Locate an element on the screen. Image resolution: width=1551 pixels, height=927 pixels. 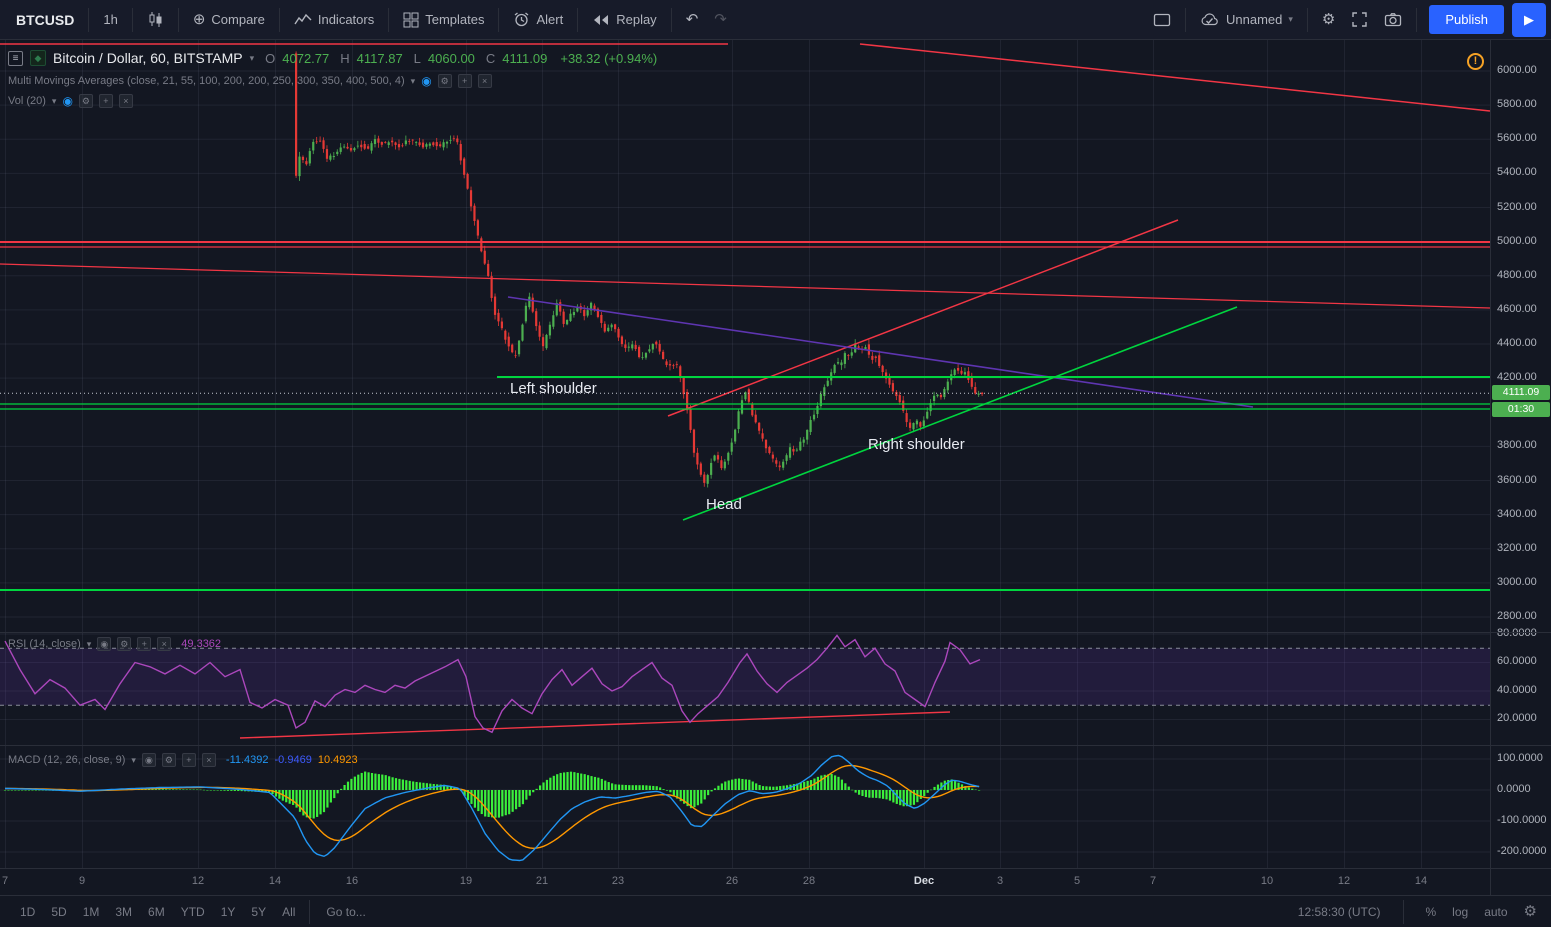
range-1d: 1D is located at coordinates (28, 911).